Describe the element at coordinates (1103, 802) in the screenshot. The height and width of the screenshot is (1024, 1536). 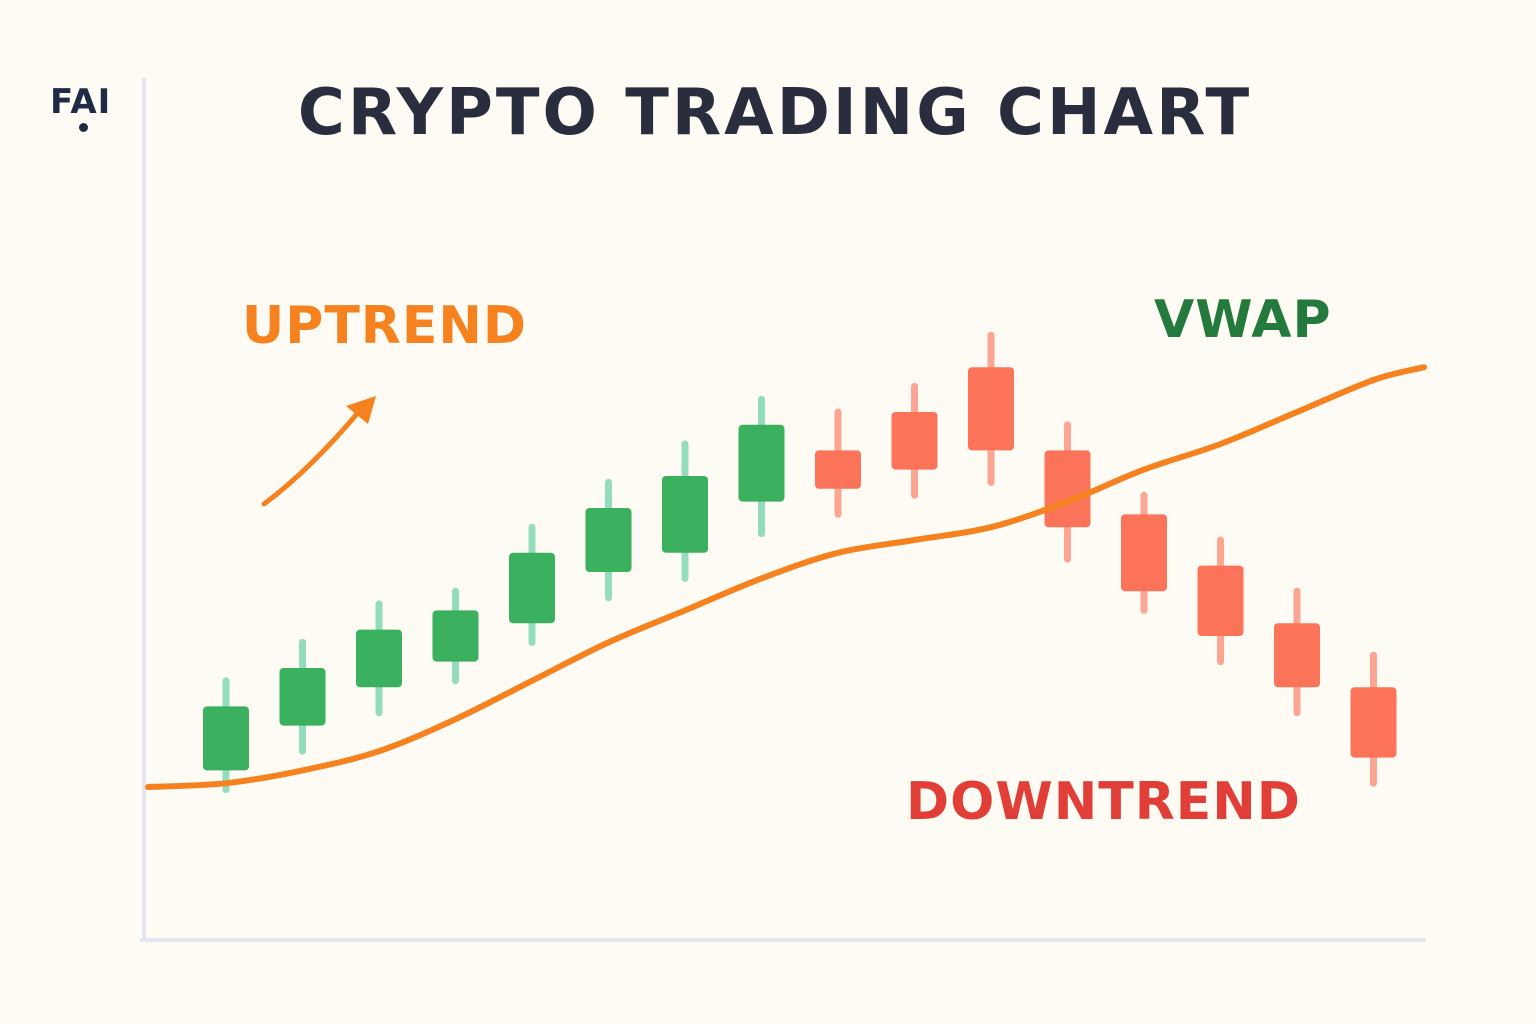
I see `downtrend-label: DOWNTREND` at that location.